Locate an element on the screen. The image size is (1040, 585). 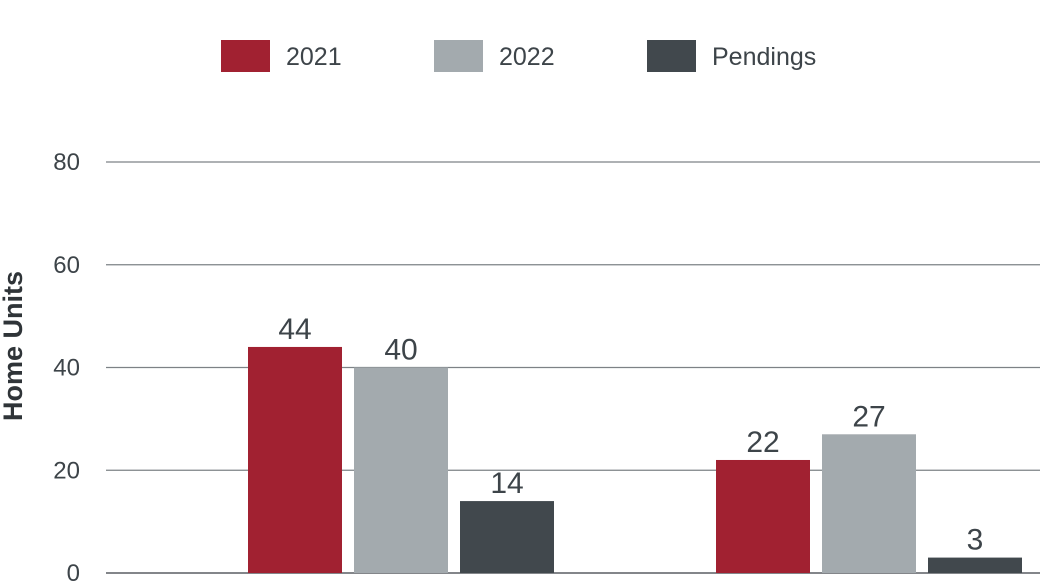
data-label: 44 is located at coordinates (294, 329).